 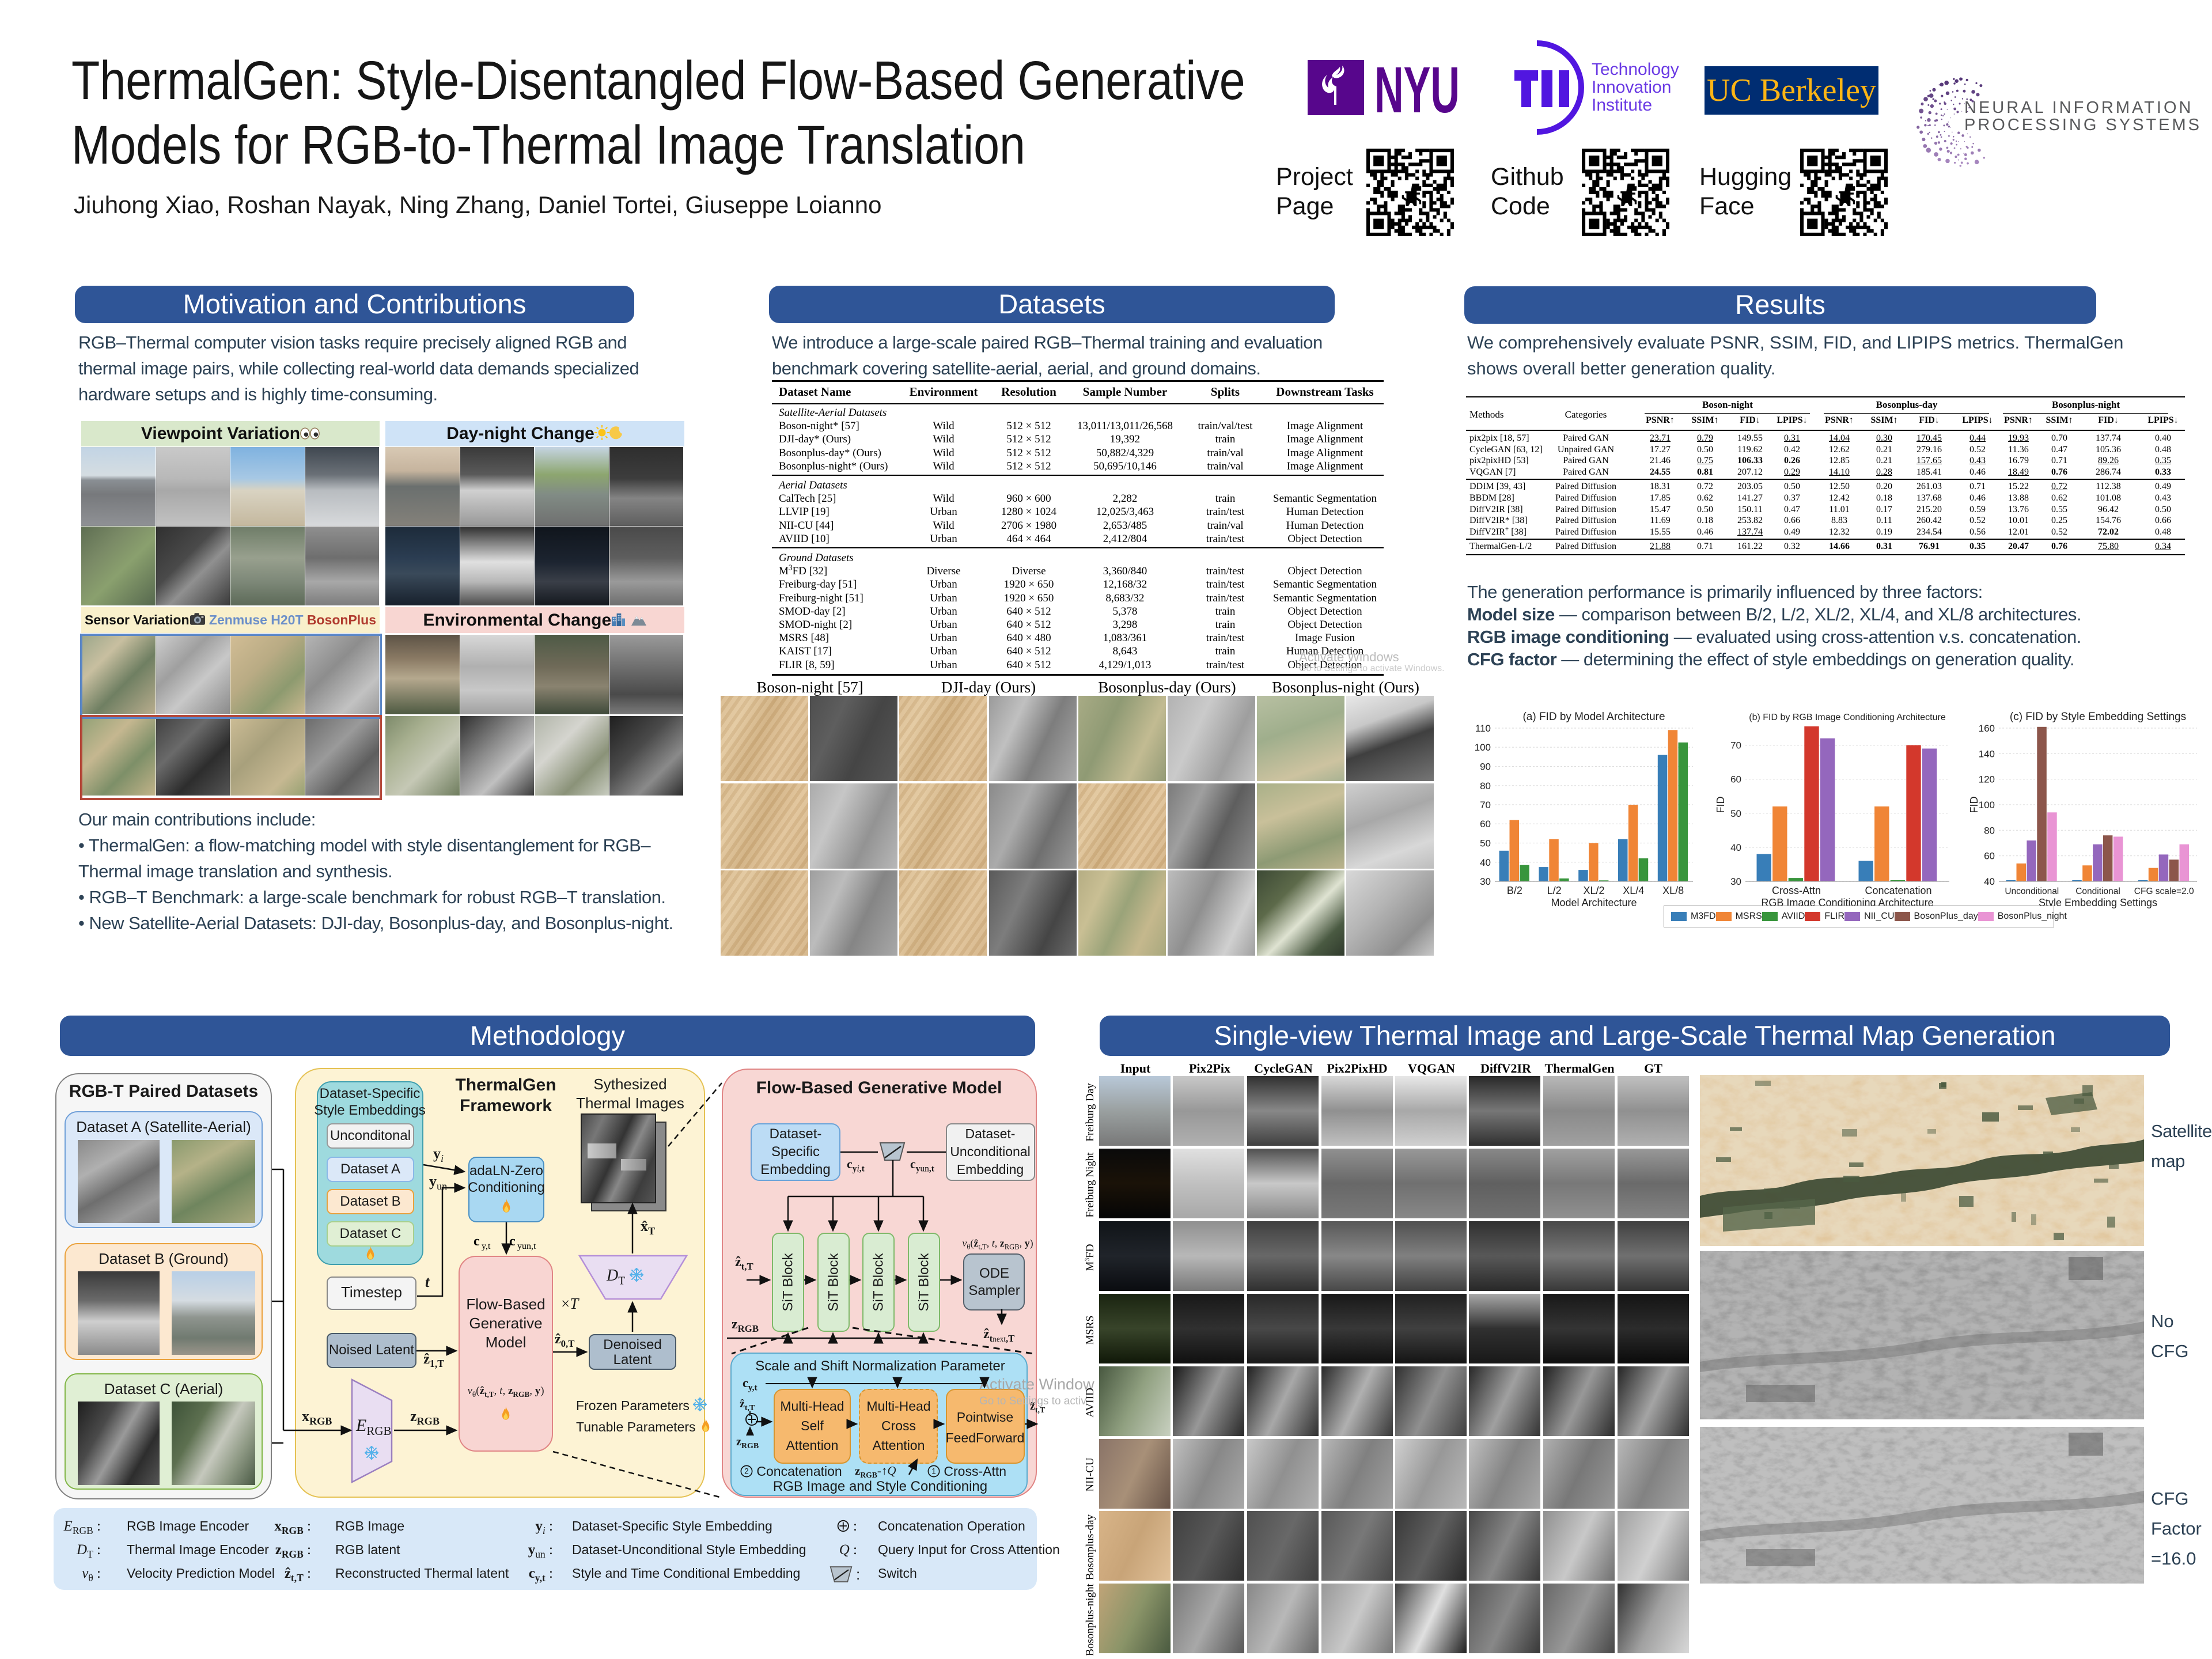 What do you see at coordinates (1483, 728) in the screenshot?
I see `svg-text: 110` at bounding box center [1483, 728].